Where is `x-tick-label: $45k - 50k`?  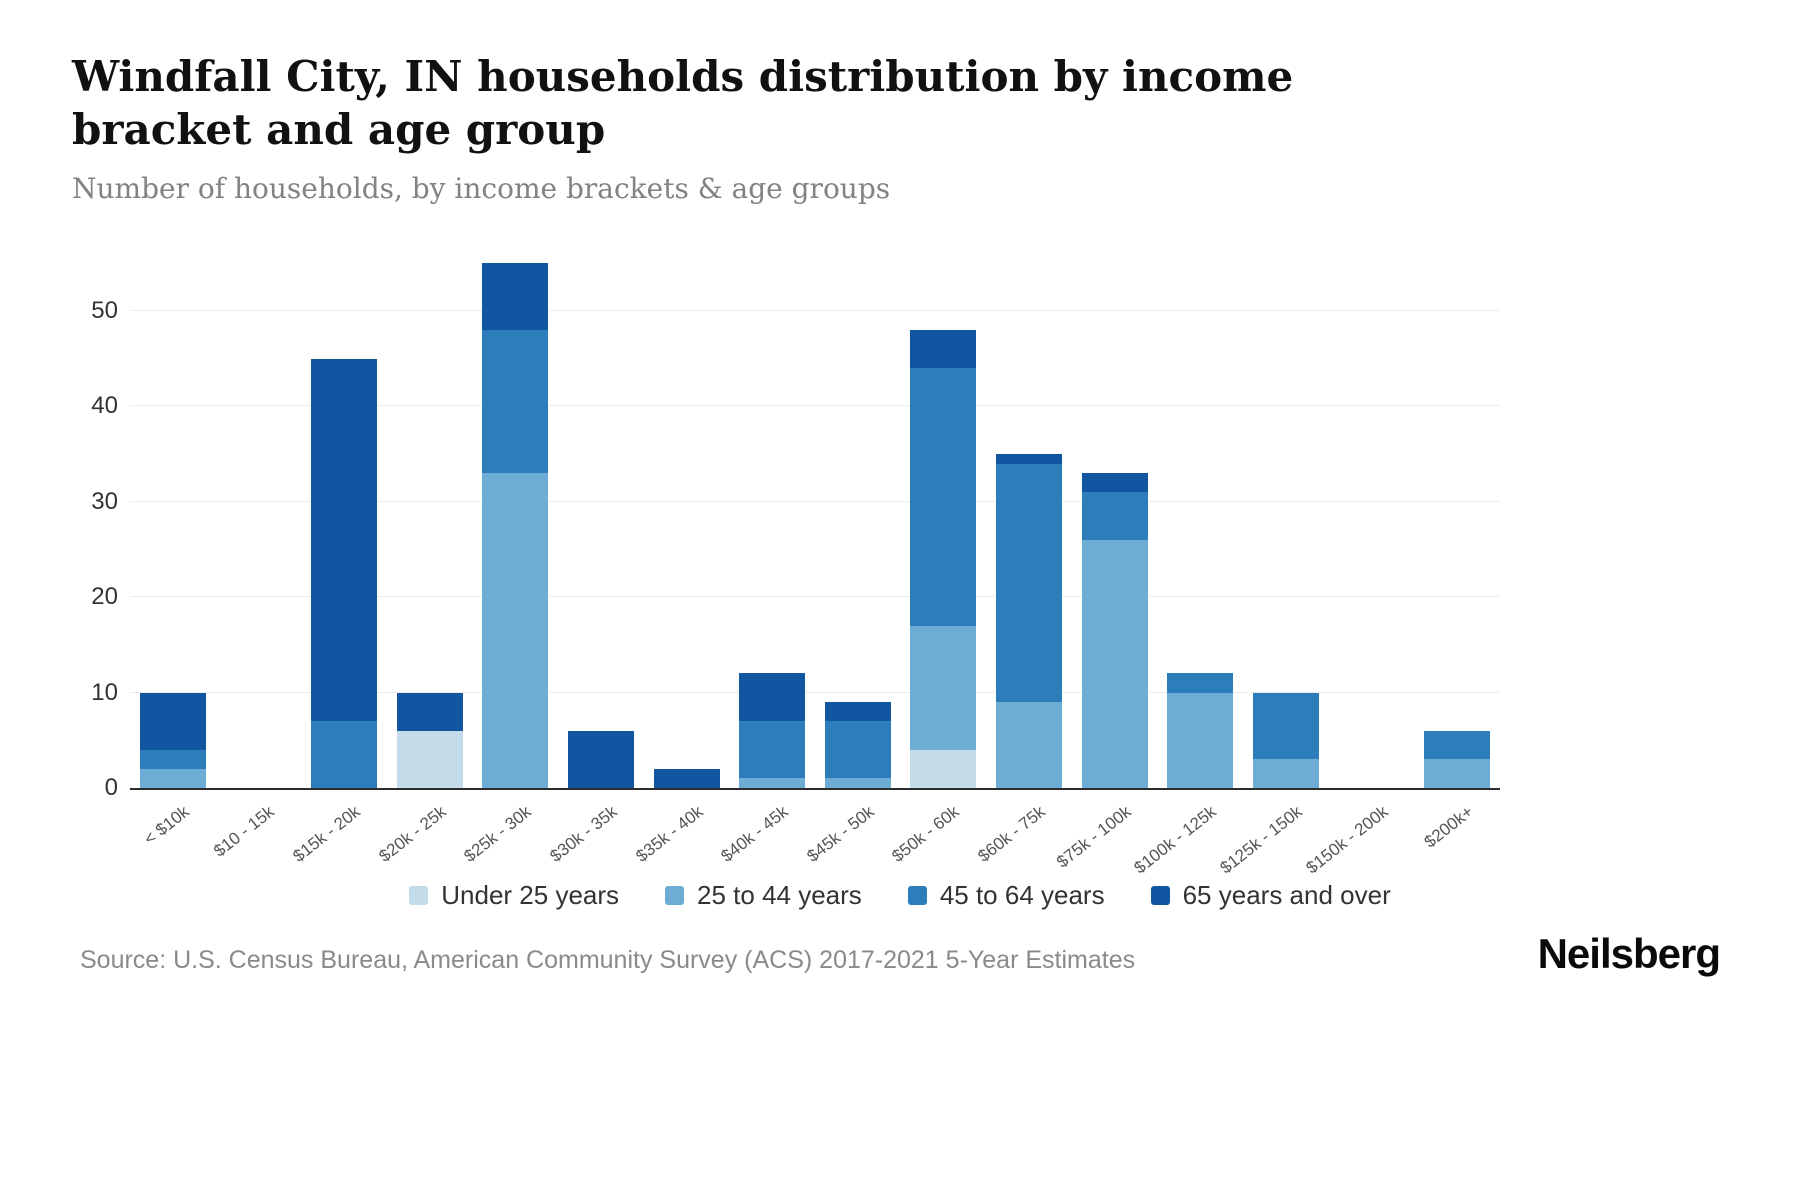 x-tick-label: $45k - 50k is located at coordinates (840, 834).